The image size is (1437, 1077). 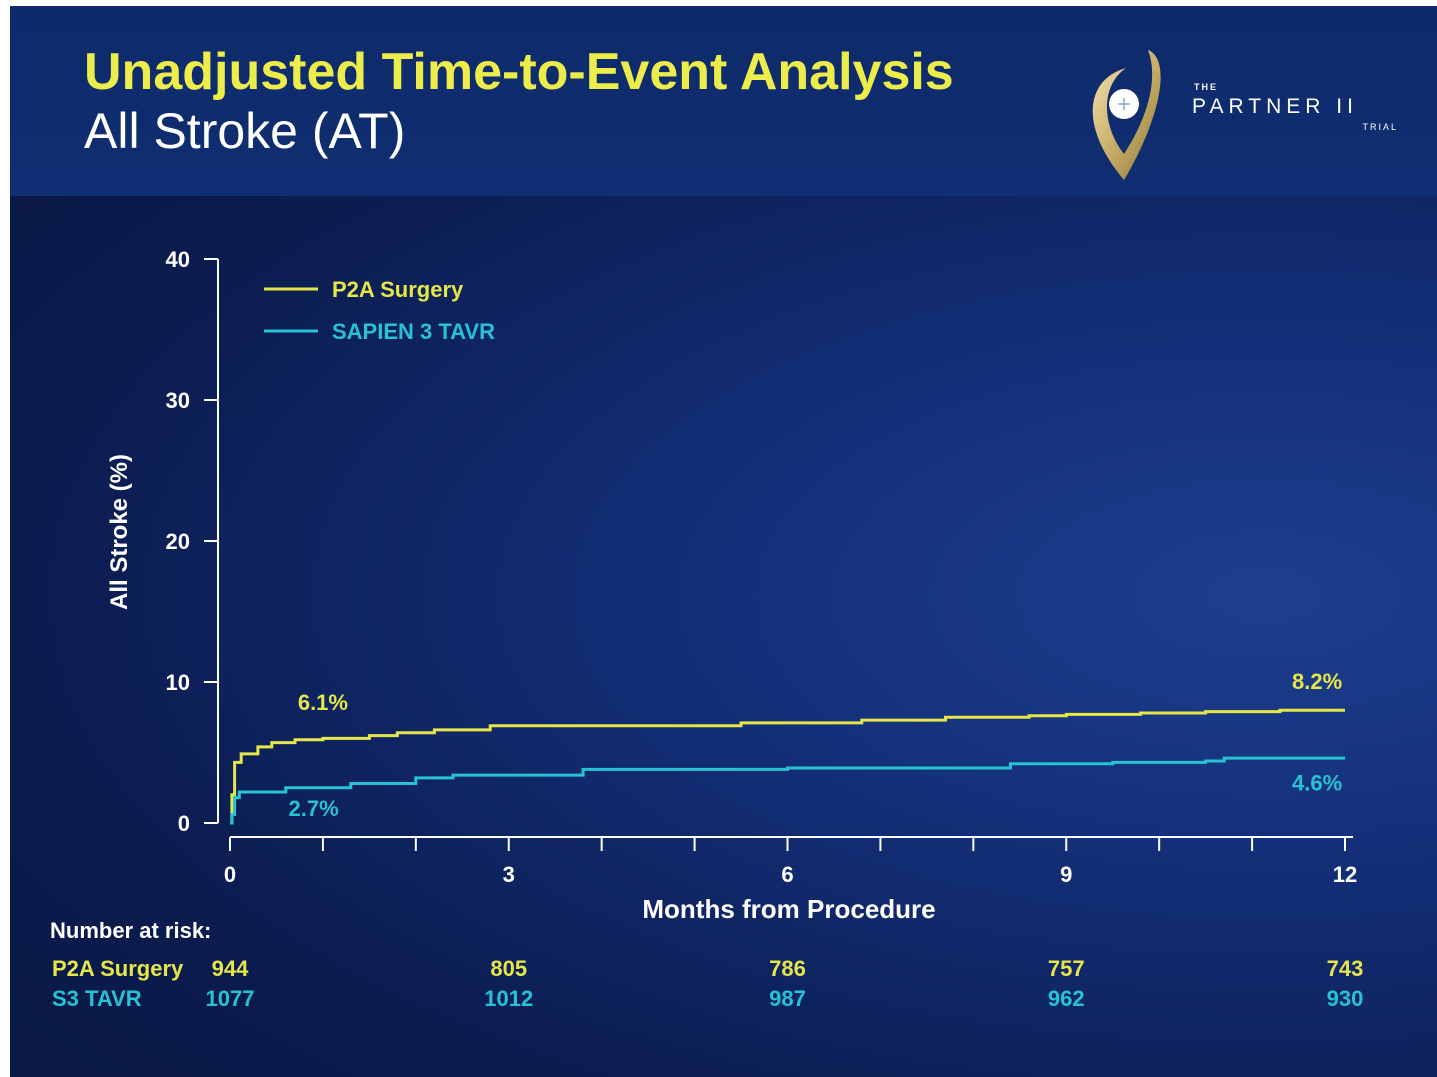 I want to click on risk-cell: 987, so click(x=787, y=998).